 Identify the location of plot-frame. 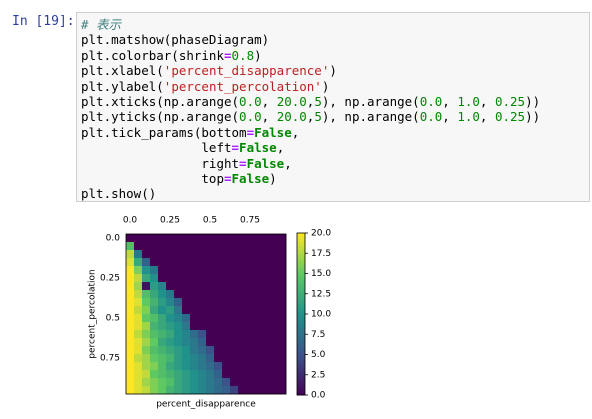
(206, 314).